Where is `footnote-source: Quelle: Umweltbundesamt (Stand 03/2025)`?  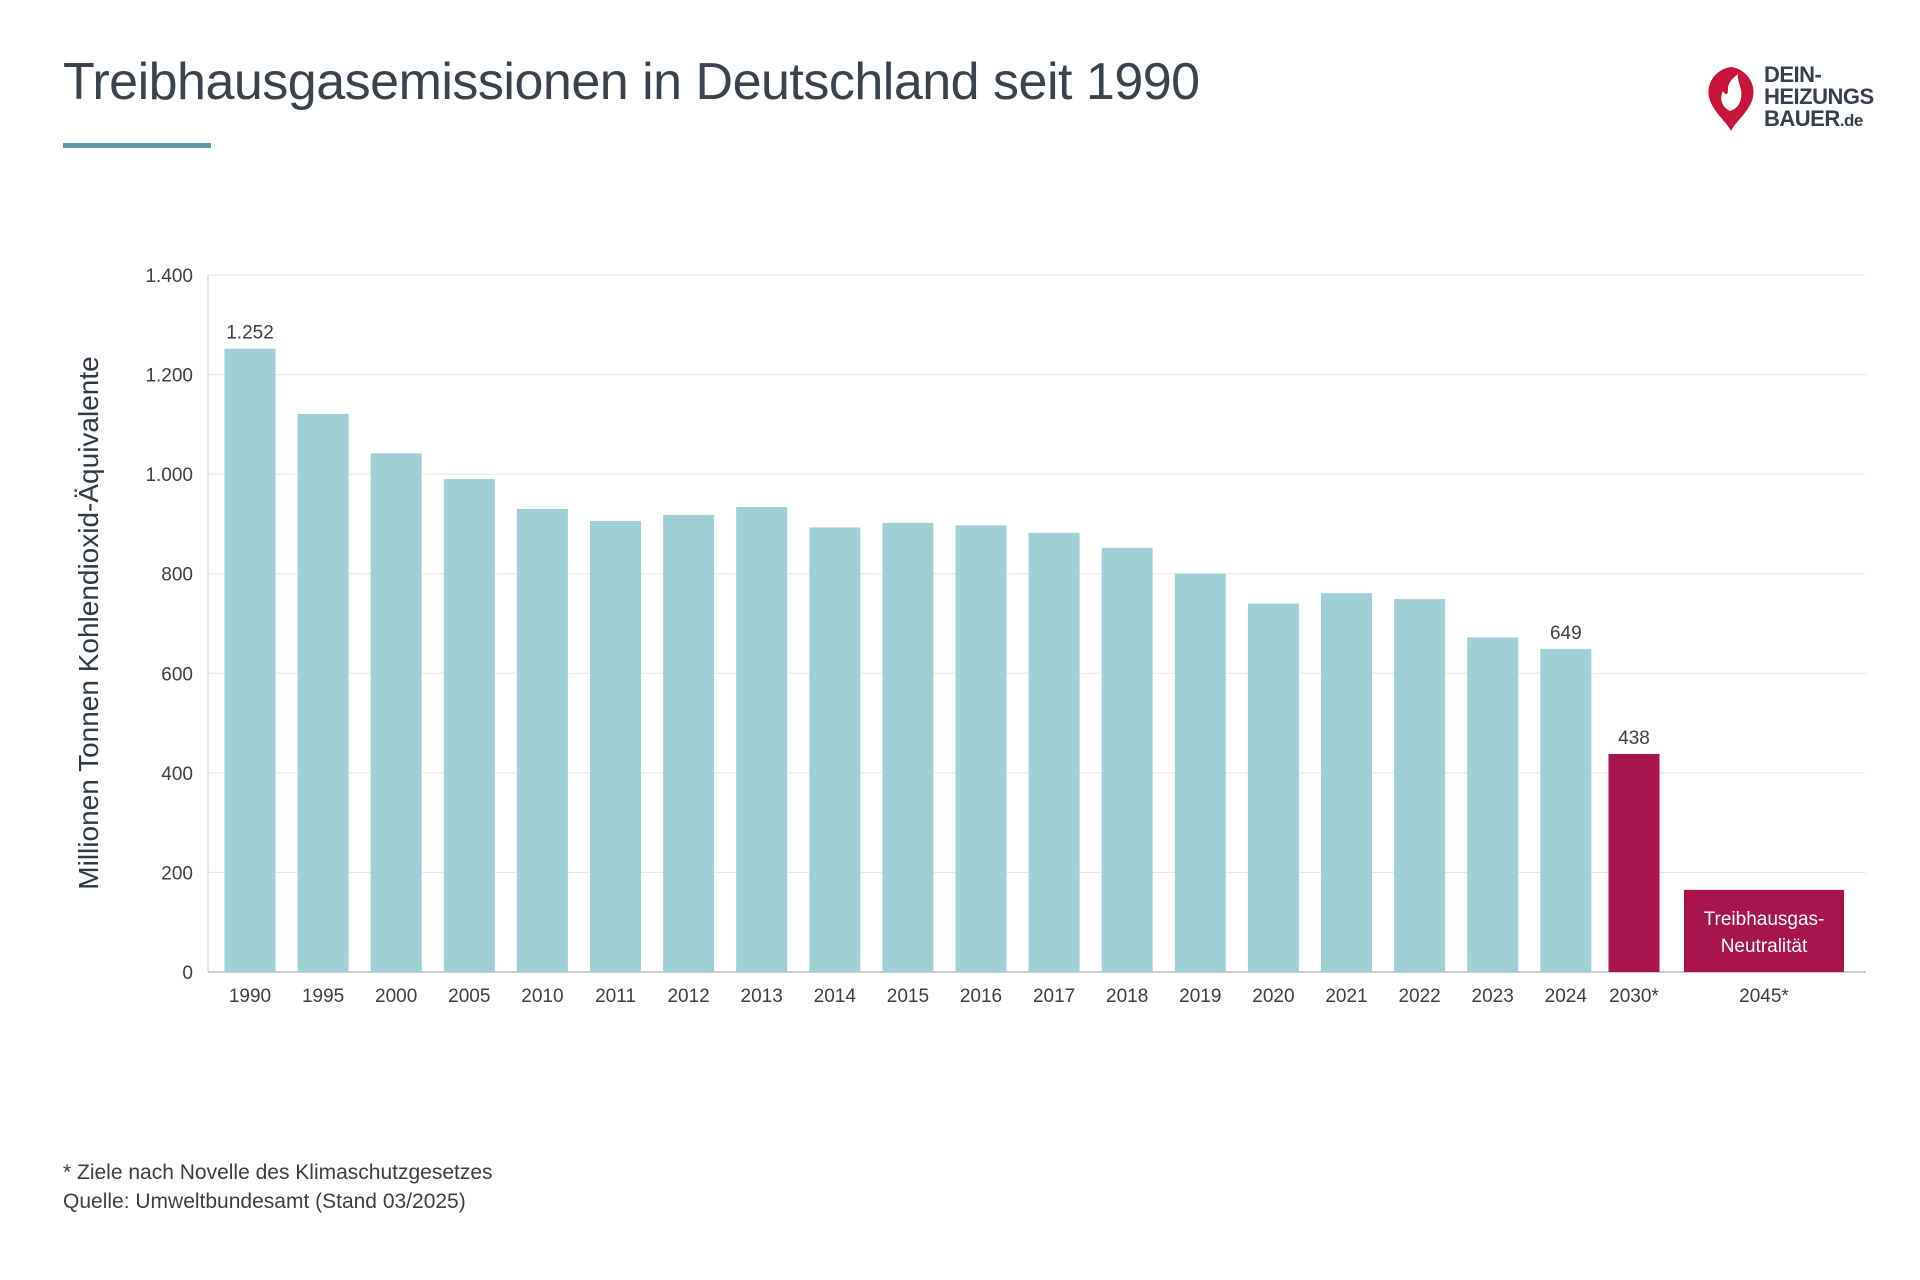
footnote-source: Quelle: Umweltbundesamt (Stand 03/2025) is located at coordinates (264, 1201).